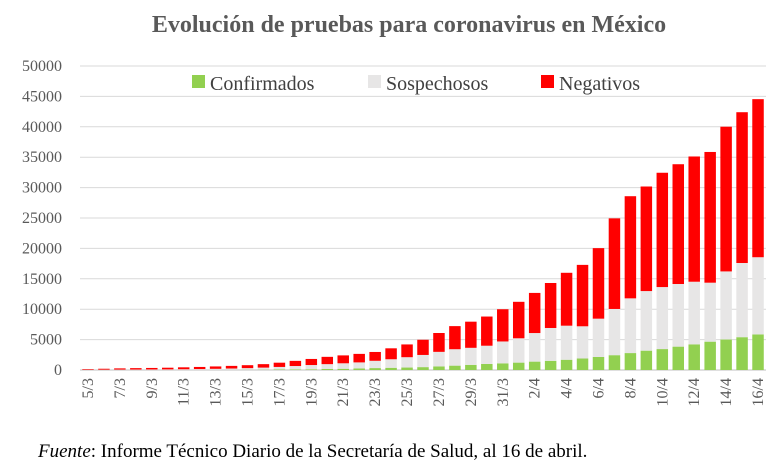  What do you see at coordinates (758, 392) in the screenshot?
I see `x-tick-label: 16/4` at bounding box center [758, 392].